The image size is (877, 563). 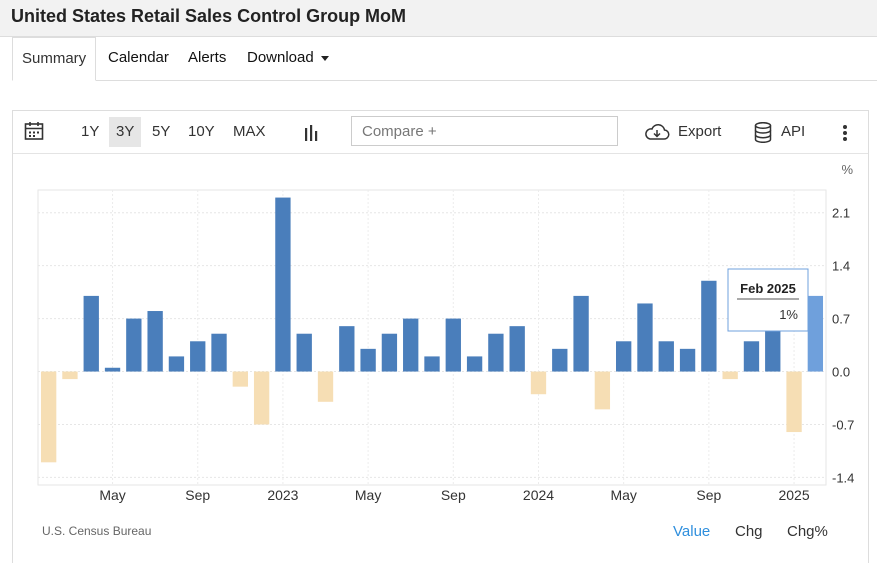 What do you see at coordinates (843, 477) in the screenshot?
I see `y-tick-label: -1.4` at bounding box center [843, 477].